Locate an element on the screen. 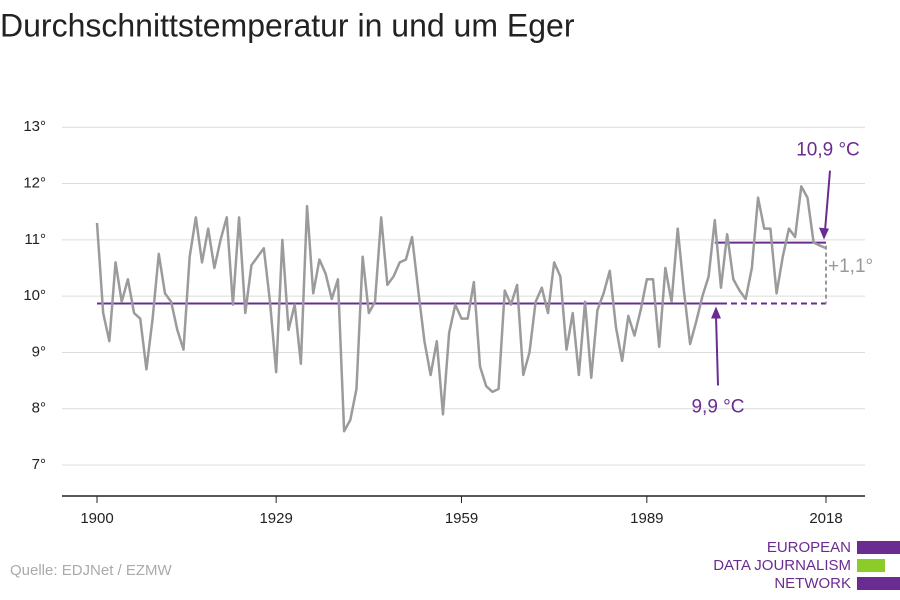 The width and height of the screenshot is (900, 600). baseline-label: 9,9 °C is located at coordinates (717, 406).